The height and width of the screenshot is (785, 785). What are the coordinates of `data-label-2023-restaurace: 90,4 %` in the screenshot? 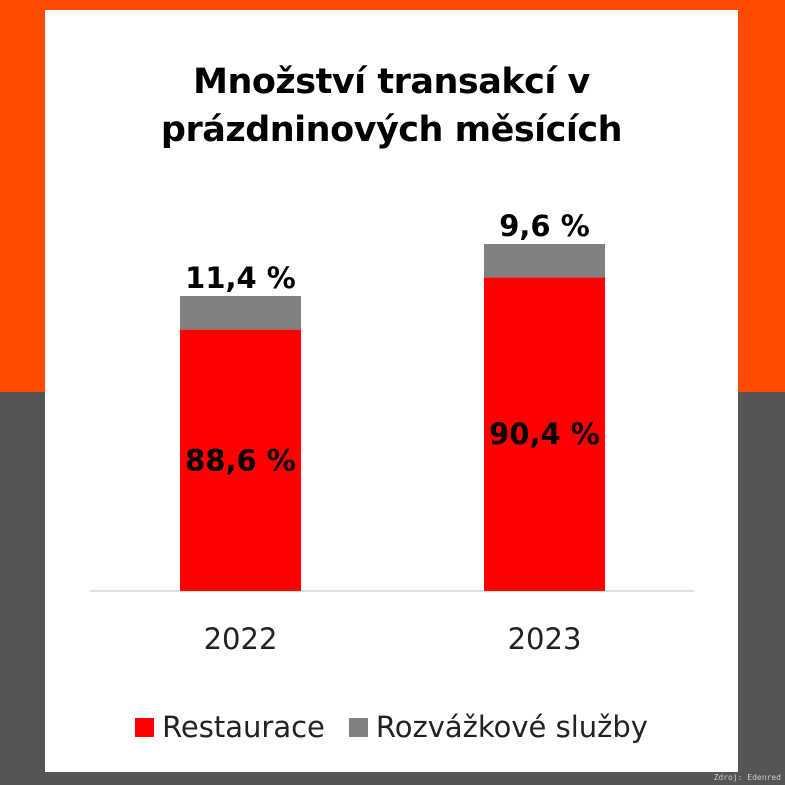 It's located at (544, 434).